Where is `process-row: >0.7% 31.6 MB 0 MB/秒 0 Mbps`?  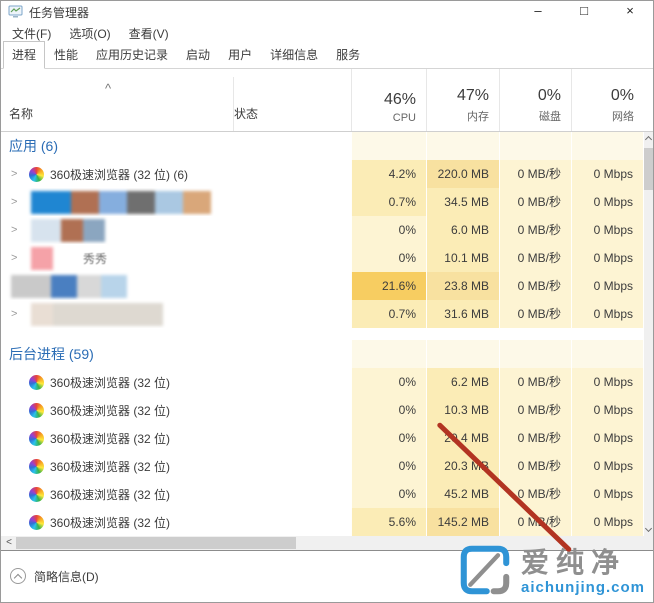 process-row: >0.7% 31.6 MB 0 MB/秒 0 Mbps is located at coordinates (322, 314).